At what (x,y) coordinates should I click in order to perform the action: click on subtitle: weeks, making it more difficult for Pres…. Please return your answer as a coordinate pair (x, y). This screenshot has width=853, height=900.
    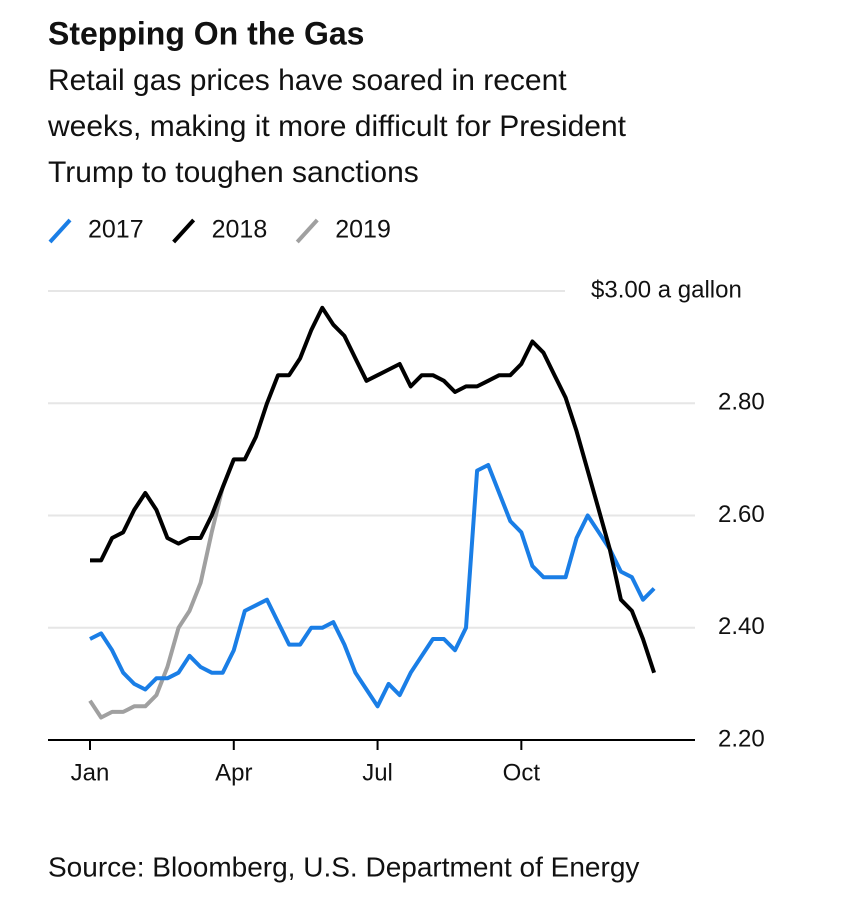
    Looking at the image, I should click on (337, 126).